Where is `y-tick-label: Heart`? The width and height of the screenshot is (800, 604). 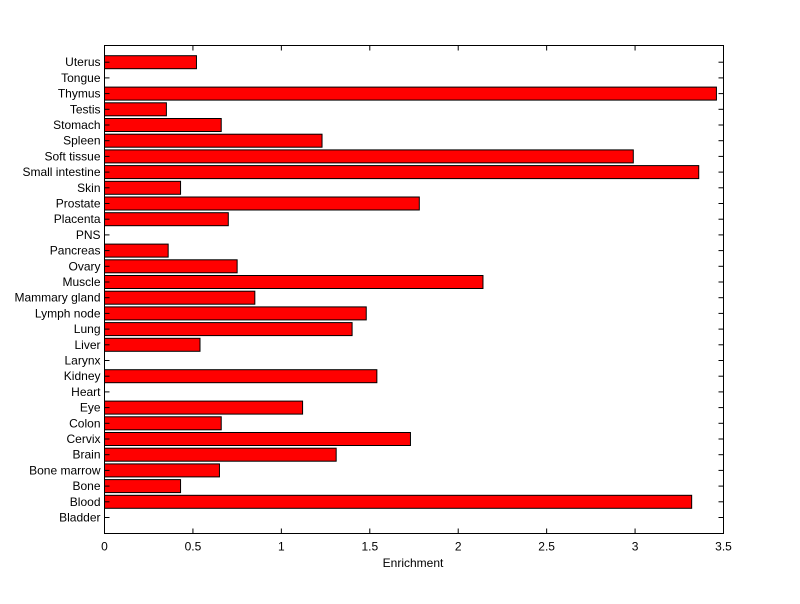 y-tick-label: Heart is located at coordinates (86, 392).